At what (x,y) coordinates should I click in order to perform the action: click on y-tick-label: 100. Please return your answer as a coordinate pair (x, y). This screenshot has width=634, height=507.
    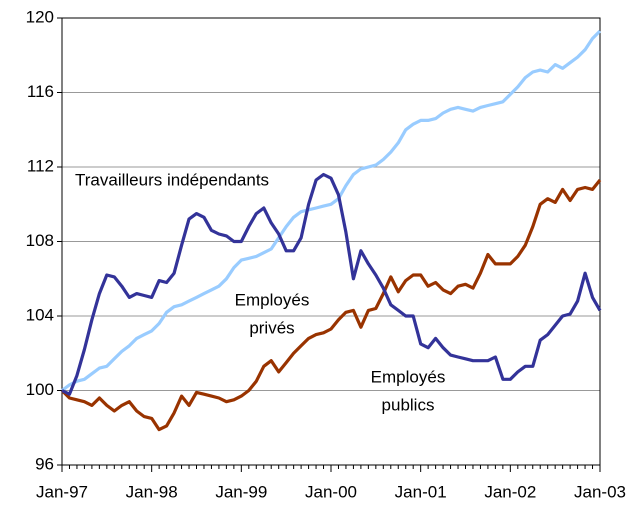
    Looking at the image, I should click on (40, 389).